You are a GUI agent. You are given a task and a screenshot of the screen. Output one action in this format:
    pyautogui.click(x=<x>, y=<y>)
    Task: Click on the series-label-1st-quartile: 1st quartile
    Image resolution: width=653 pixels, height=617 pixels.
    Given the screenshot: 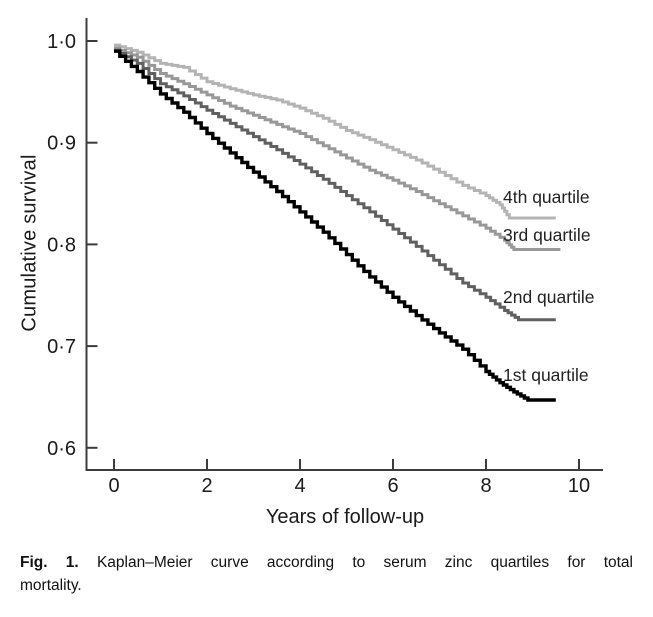 What is the action you would take?
    pyautogui.click(x=546, y=375)
    